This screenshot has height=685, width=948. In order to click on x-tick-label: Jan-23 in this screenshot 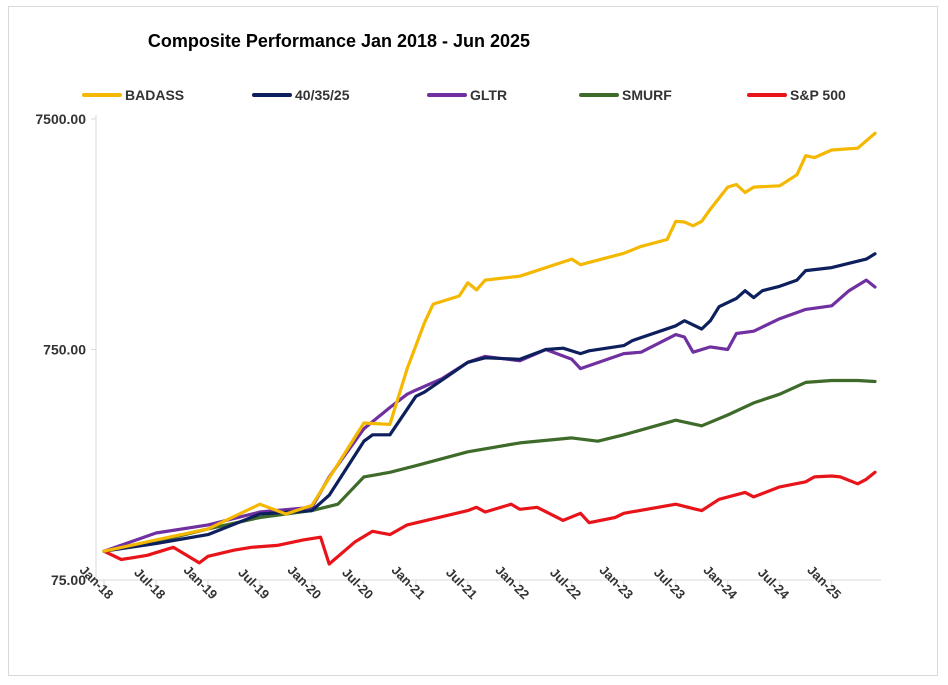, I will do `click(617, 582)`.